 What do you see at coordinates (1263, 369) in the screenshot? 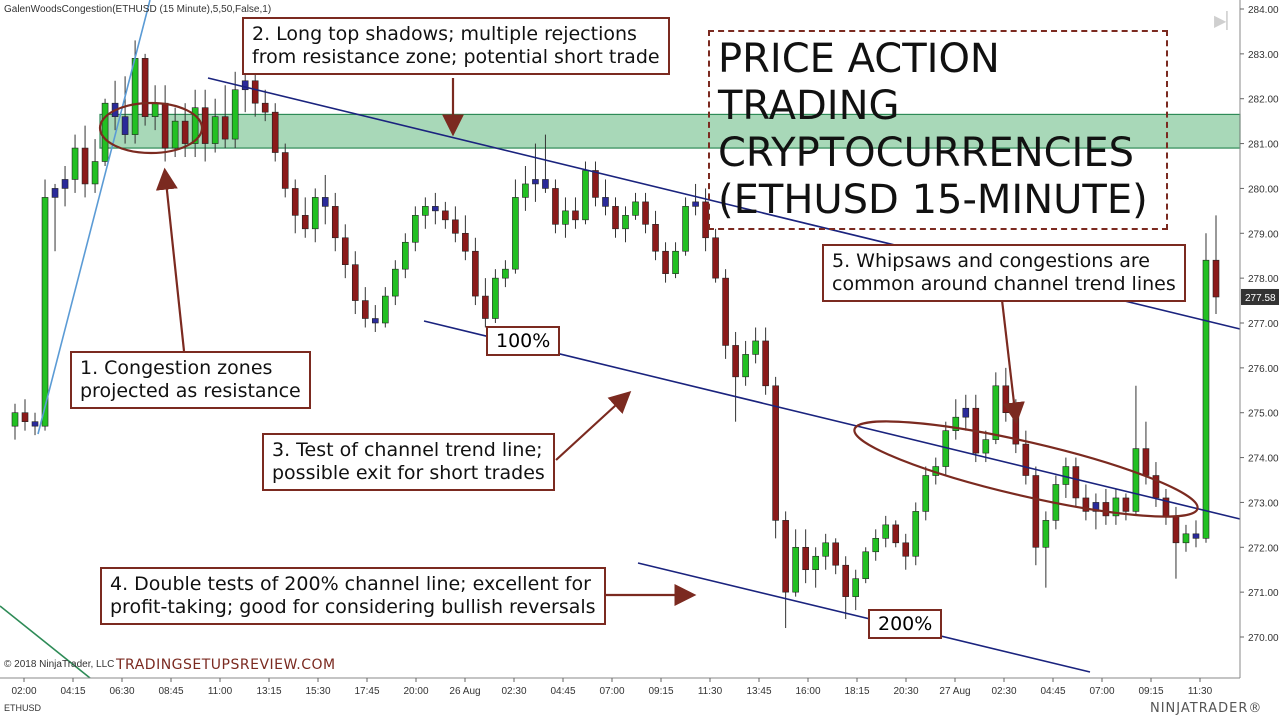
I see `y-tick-label: 276.00` at bounding box center [1263, 369].